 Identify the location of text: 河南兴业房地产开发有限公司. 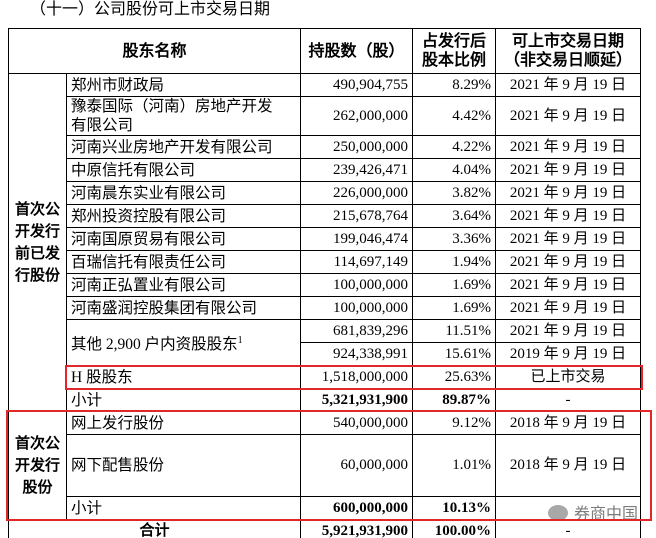
(172, 147).